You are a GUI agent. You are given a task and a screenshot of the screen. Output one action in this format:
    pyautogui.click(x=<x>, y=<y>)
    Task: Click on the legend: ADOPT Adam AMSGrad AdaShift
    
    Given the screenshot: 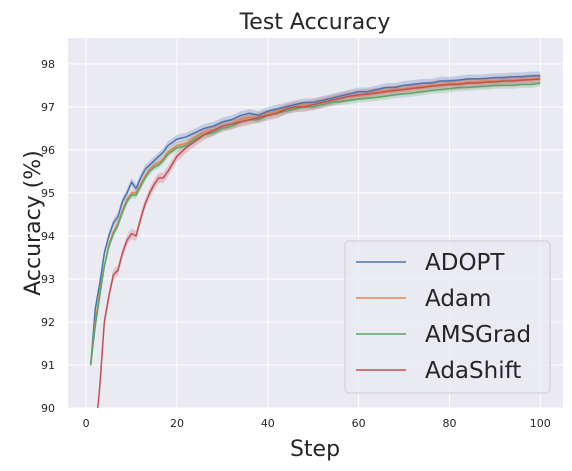 What is the action you would take?
    pyautogui.click(x=447, y=317)
    